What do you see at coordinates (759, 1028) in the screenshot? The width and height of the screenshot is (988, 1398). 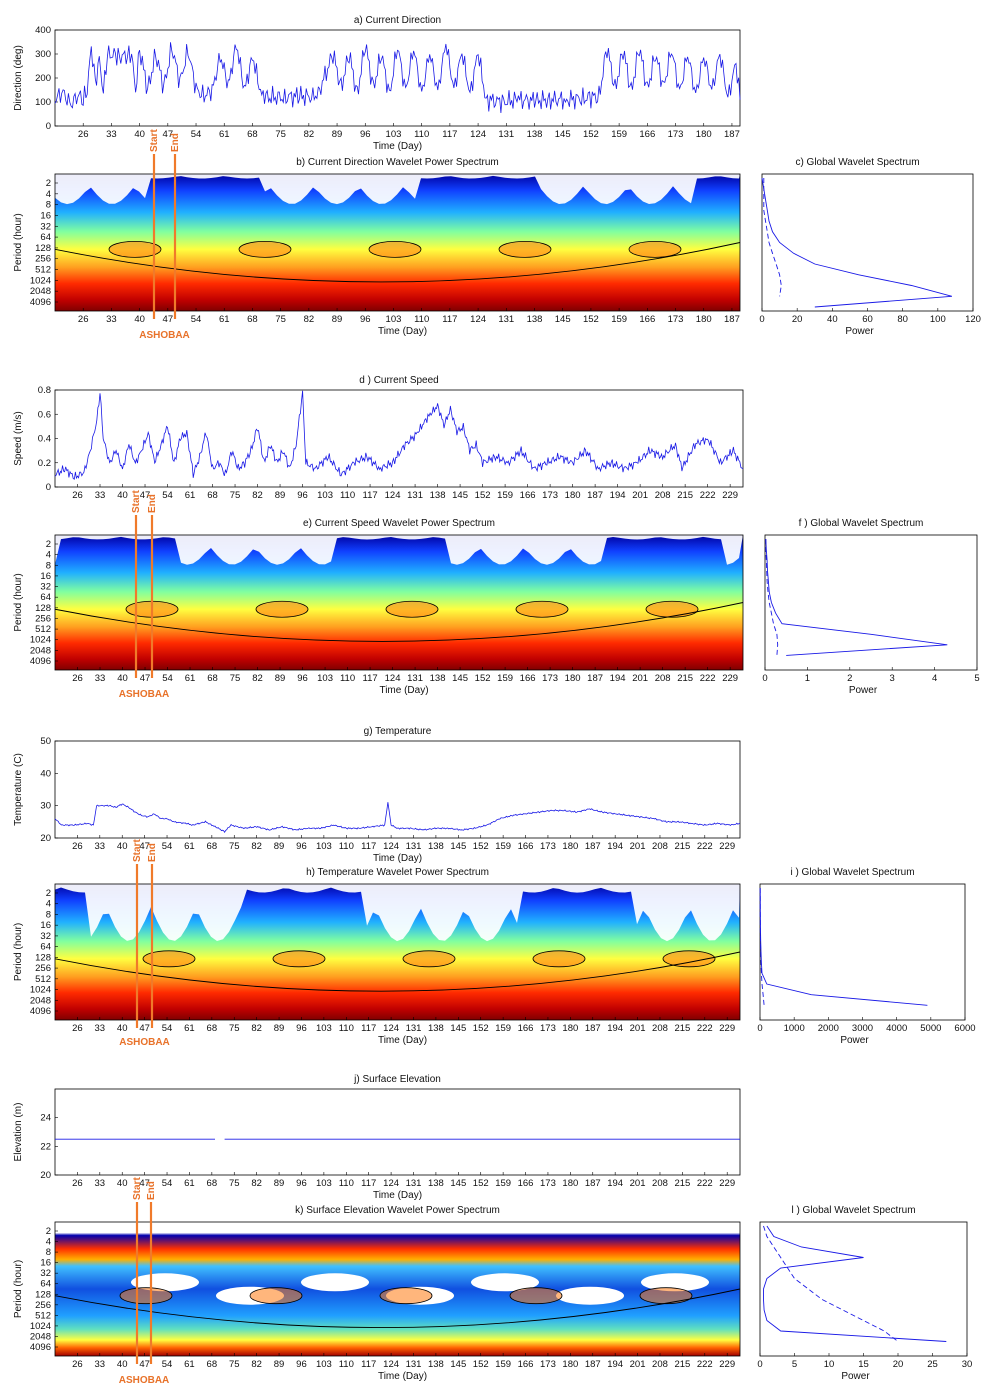 I see `chart-i-xtick-label: 0` at bounding box center [759, 1028].